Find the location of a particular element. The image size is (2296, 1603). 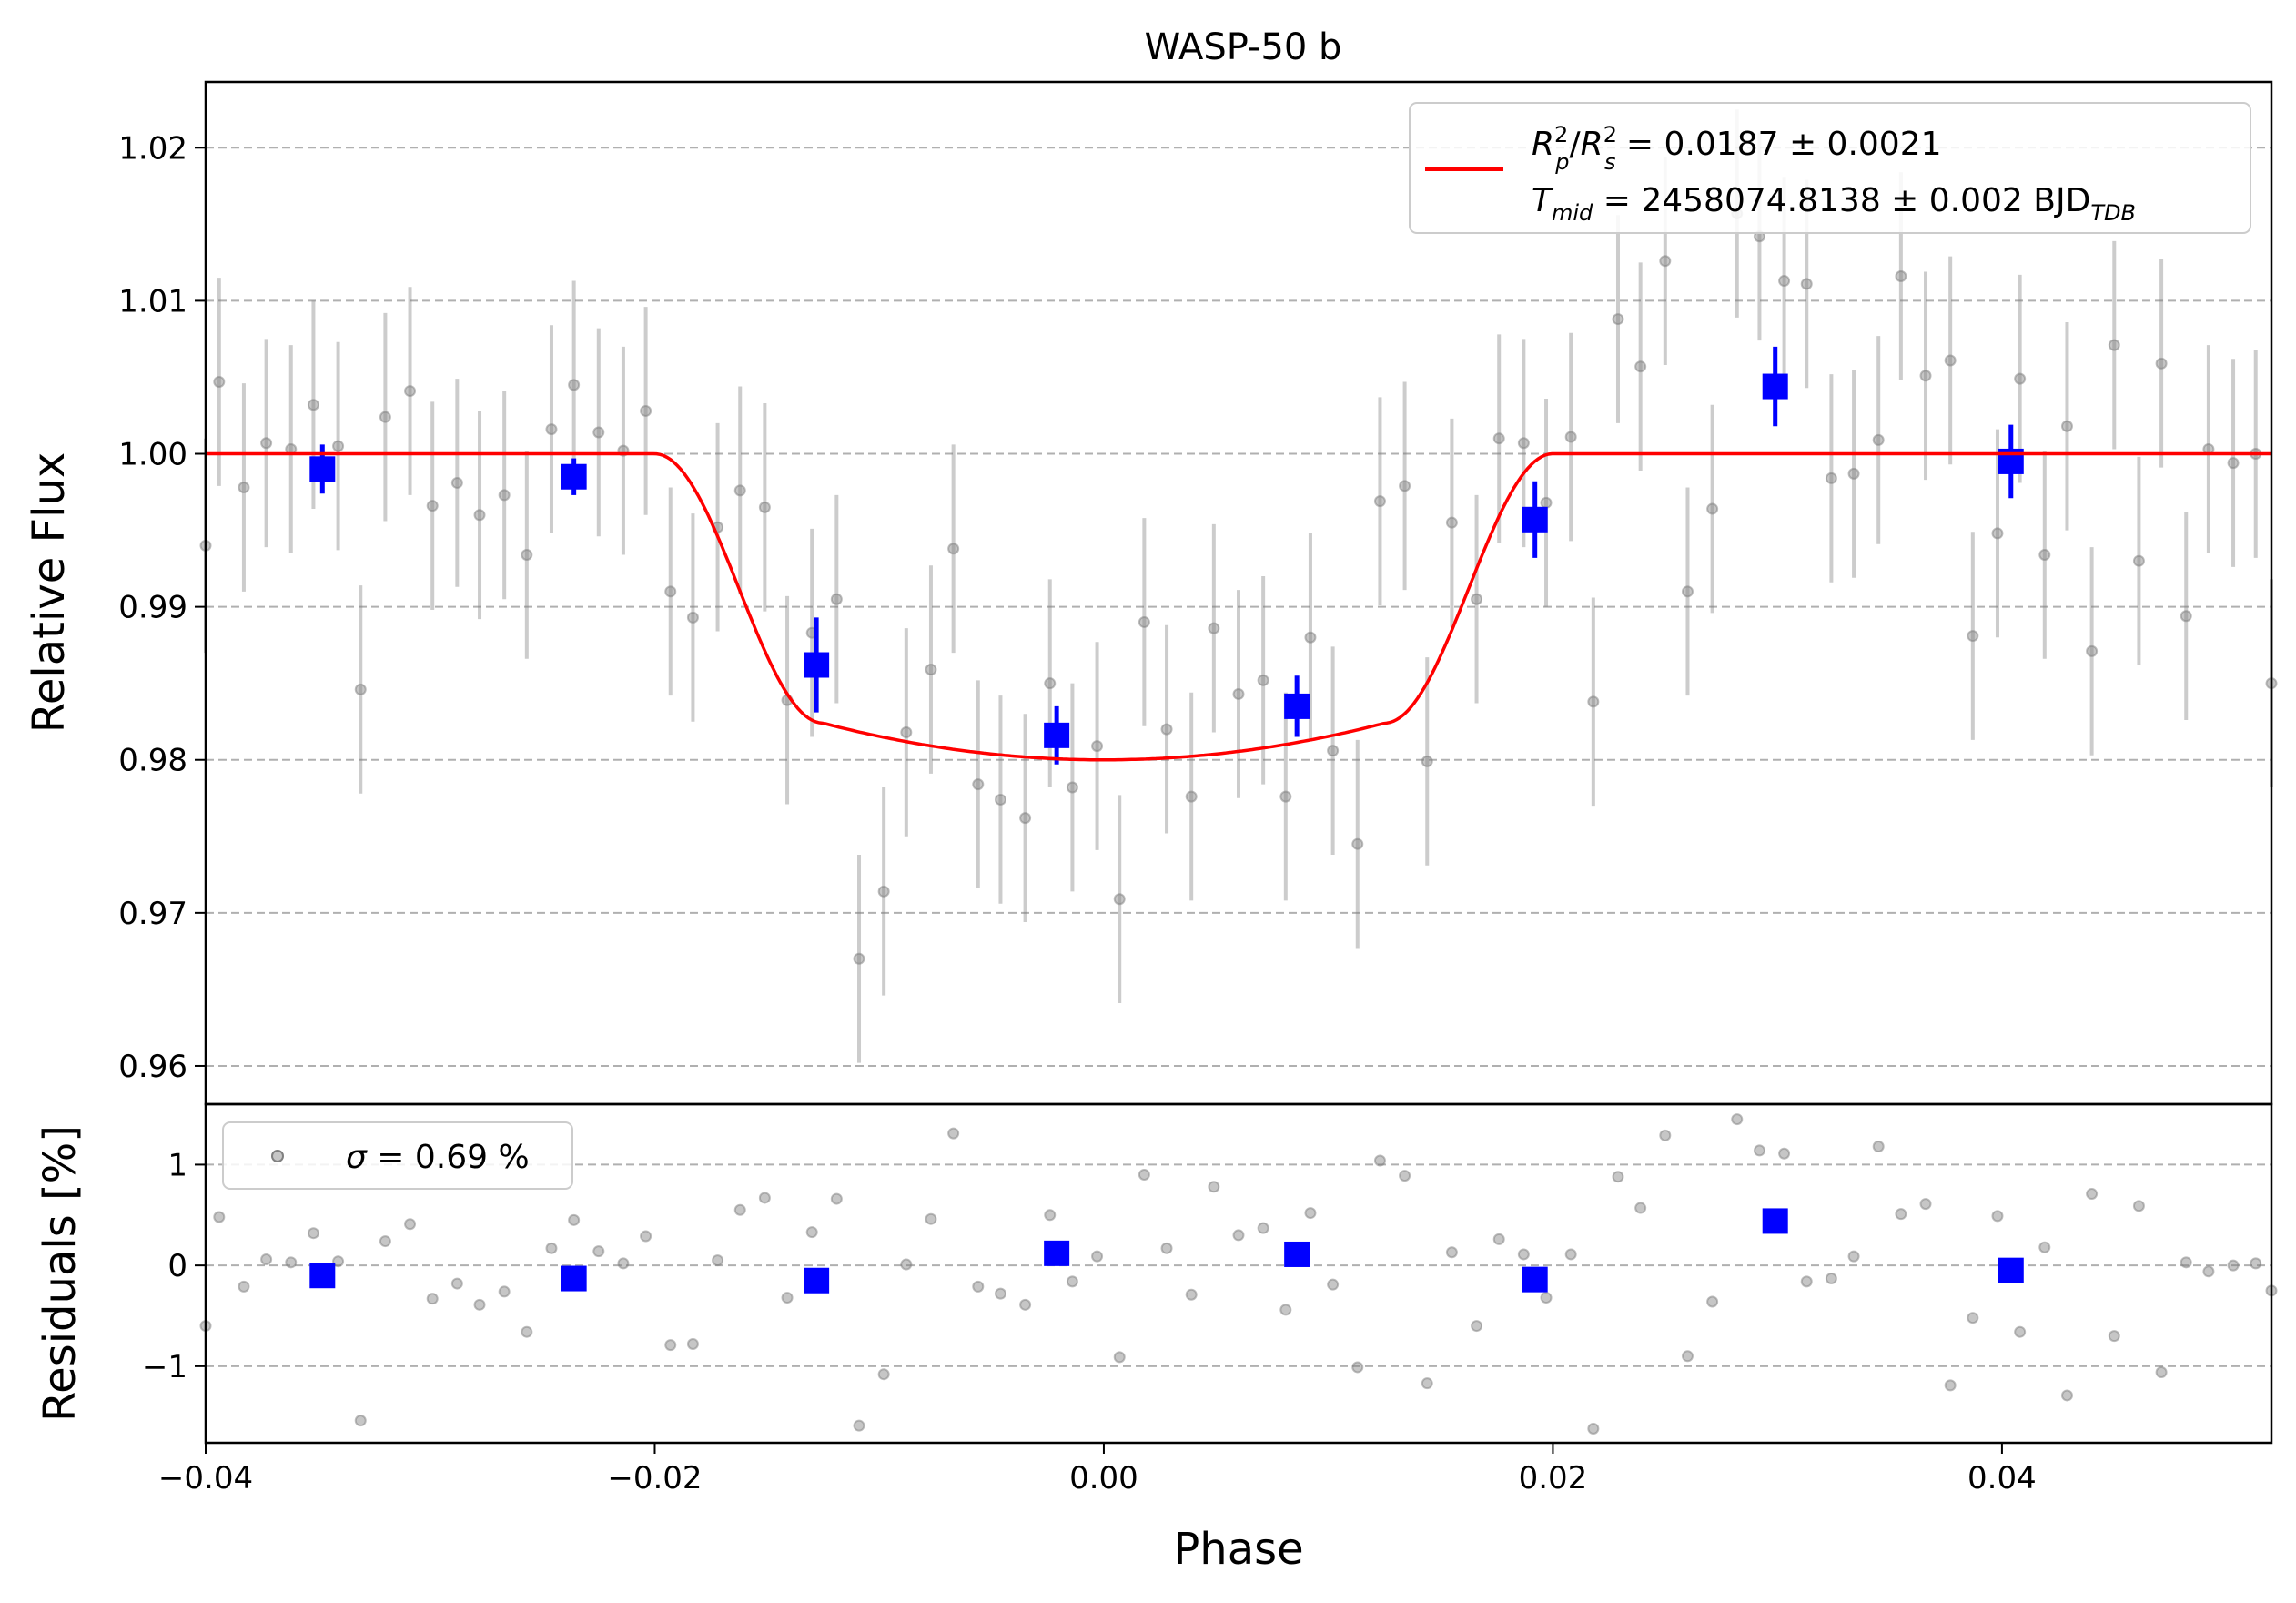

x-tick-label: −0.02 is located at coordinates (655, 1478).